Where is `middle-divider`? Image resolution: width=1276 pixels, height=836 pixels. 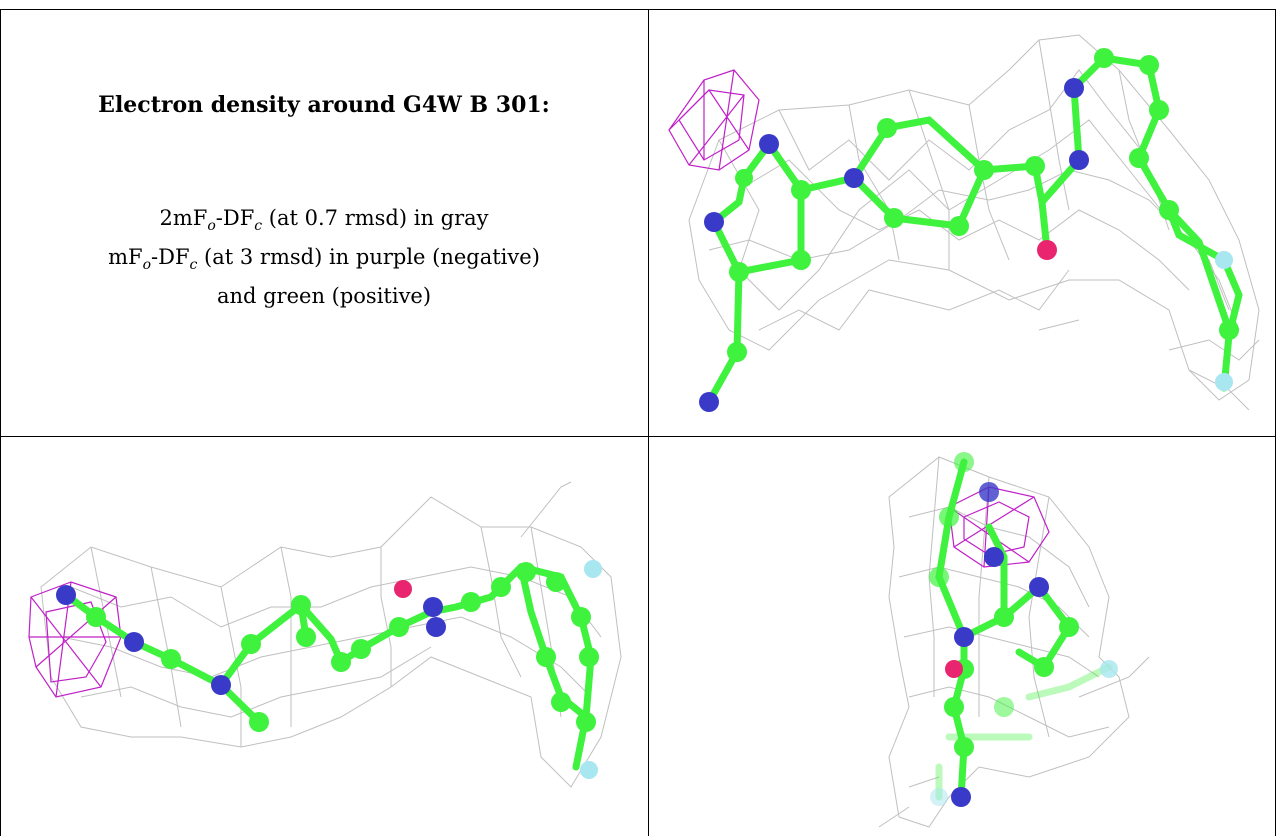 middle-divider is located at coordinates (638, 436).